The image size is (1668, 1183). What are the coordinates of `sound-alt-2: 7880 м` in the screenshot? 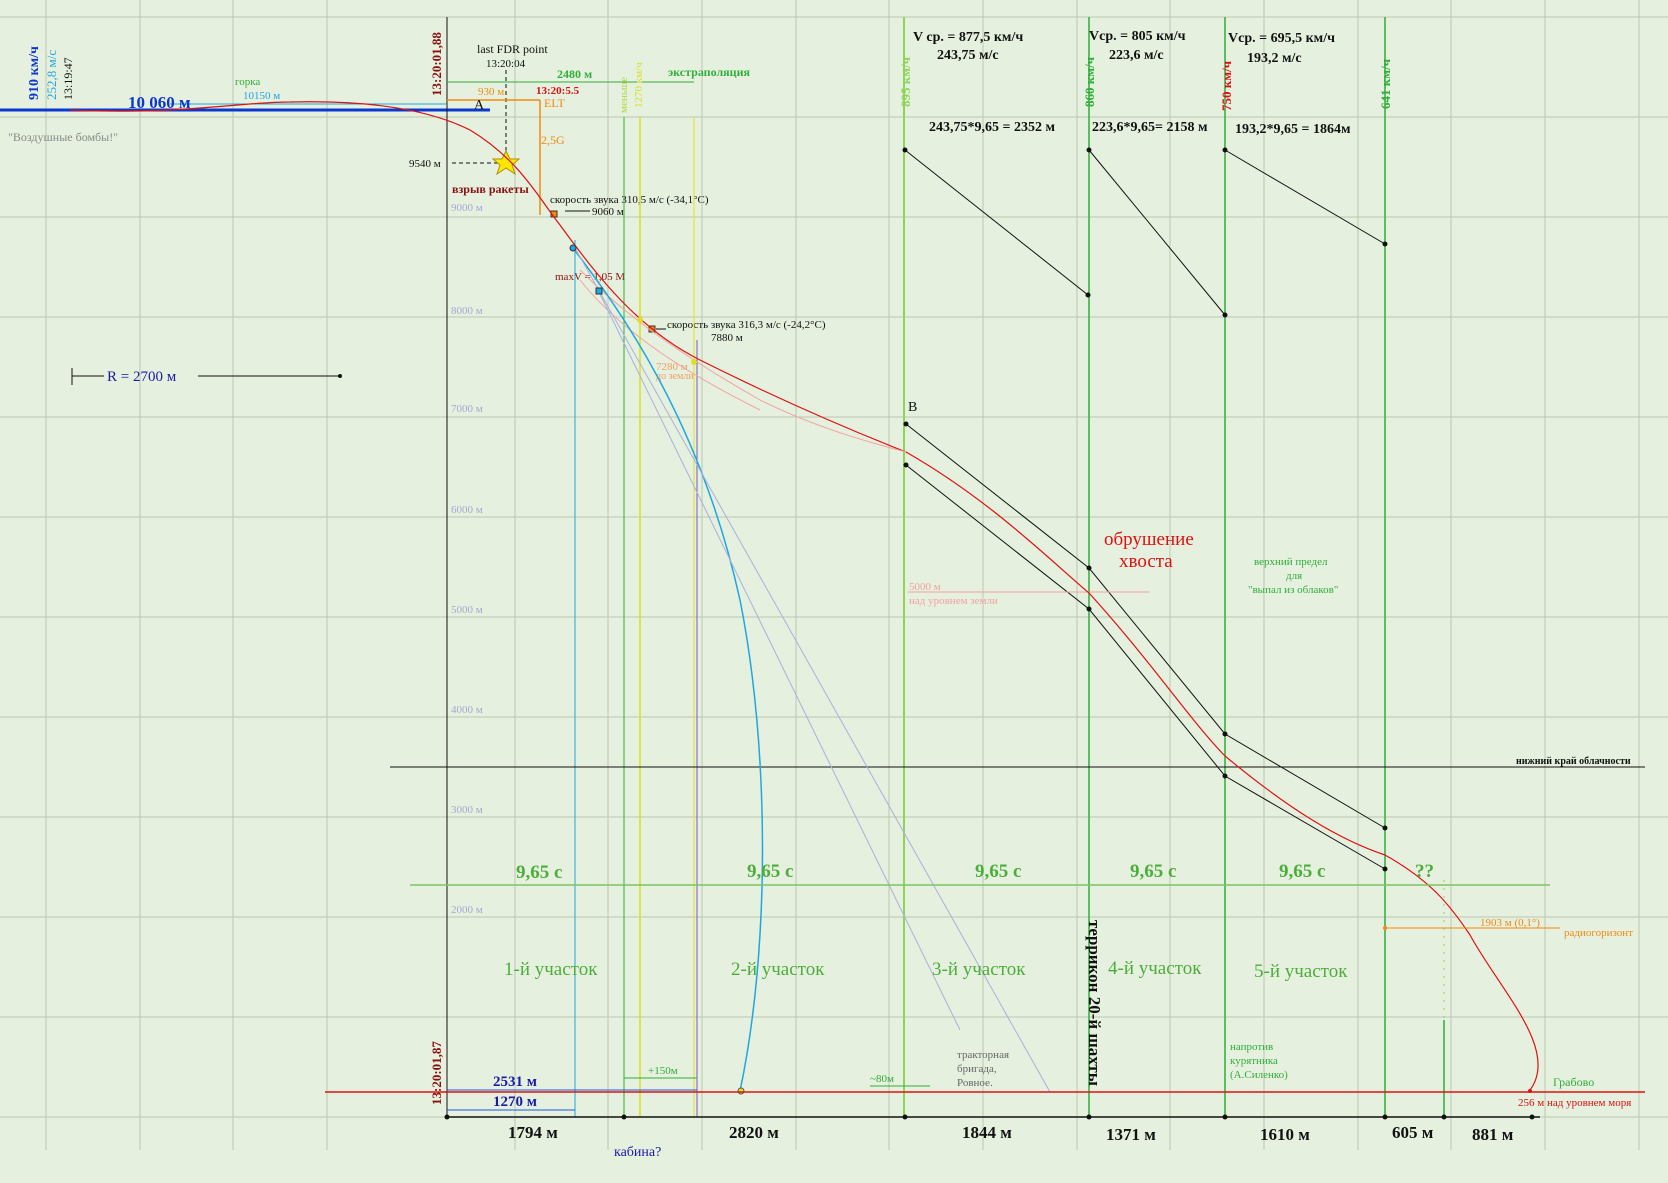 It's located at (727, 338).